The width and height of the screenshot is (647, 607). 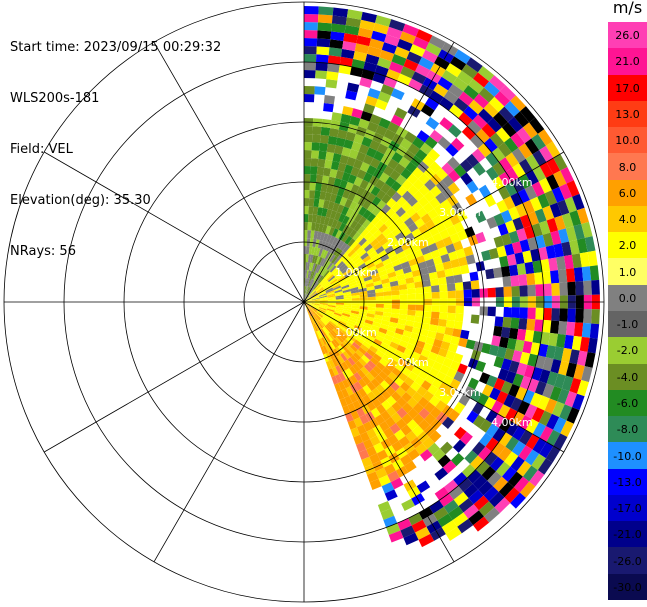 I want to click on colorbar-tick-label: -30.0, so click(x=627, y=587).